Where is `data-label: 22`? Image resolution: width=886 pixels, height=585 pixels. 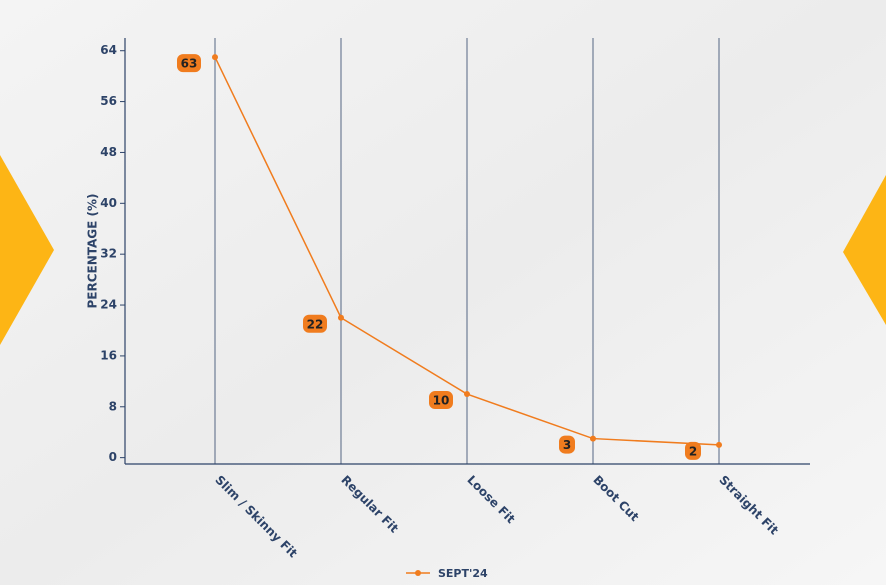
data-label: 22 is located at coordinates (315, 324).